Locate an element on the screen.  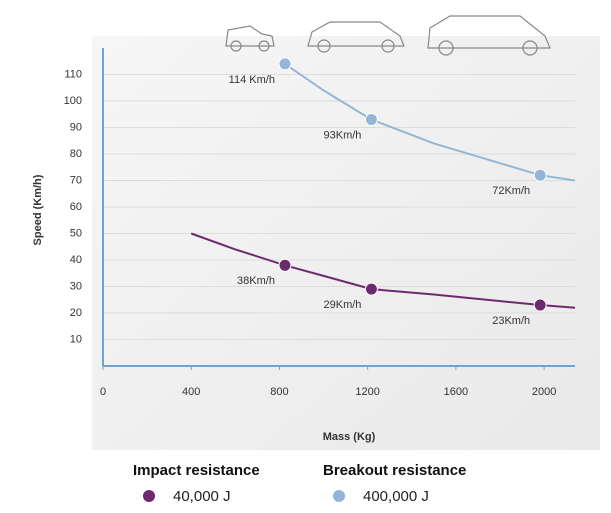
y-tick-label: 90 is located at coordinates (76, 127).